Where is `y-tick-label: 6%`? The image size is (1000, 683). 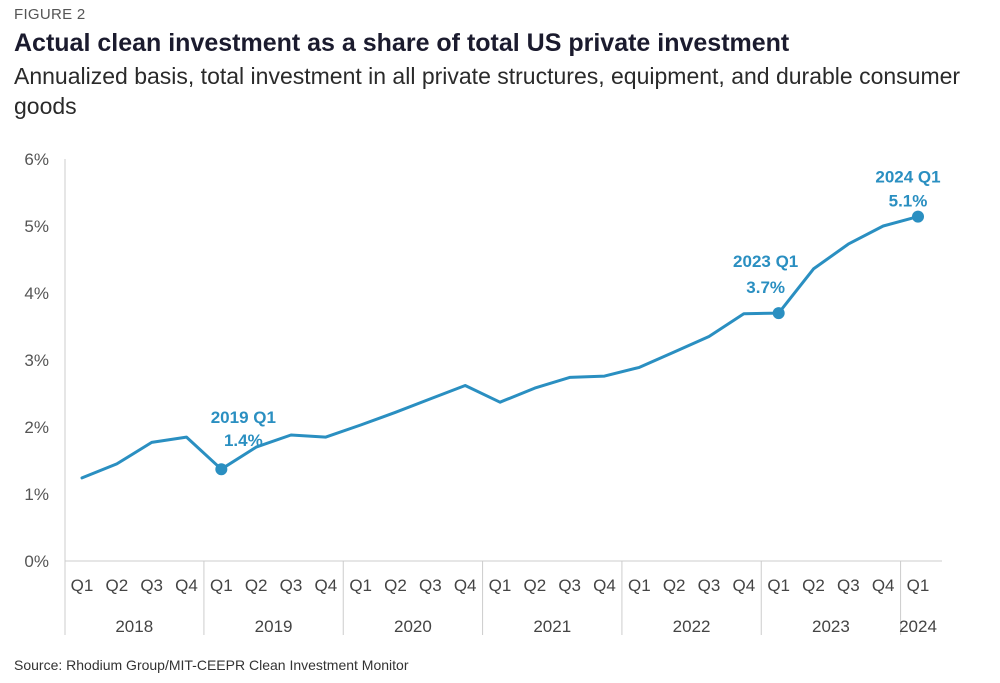
y-tick-label: 6% is located at coordinates (36, 159).